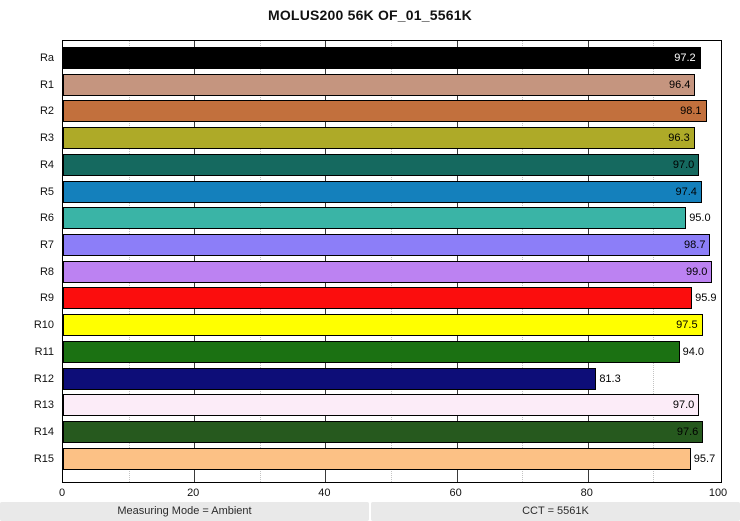 Image resolution: width=740 pixels, height=521 pixels. I want to click on bar: 96.3, so click(379, 138).